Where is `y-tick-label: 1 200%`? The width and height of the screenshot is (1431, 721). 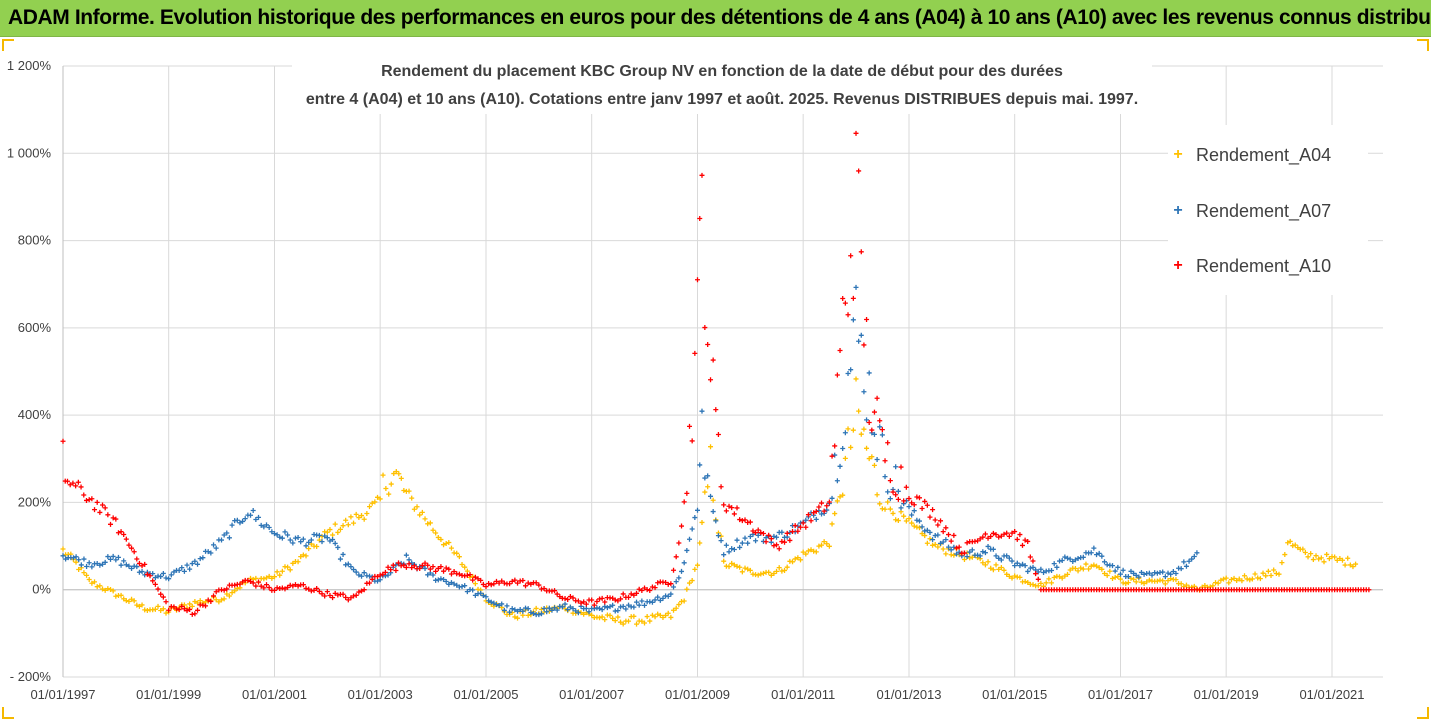
y-tick-label: 1 200% is located at coordinates (29, 65).